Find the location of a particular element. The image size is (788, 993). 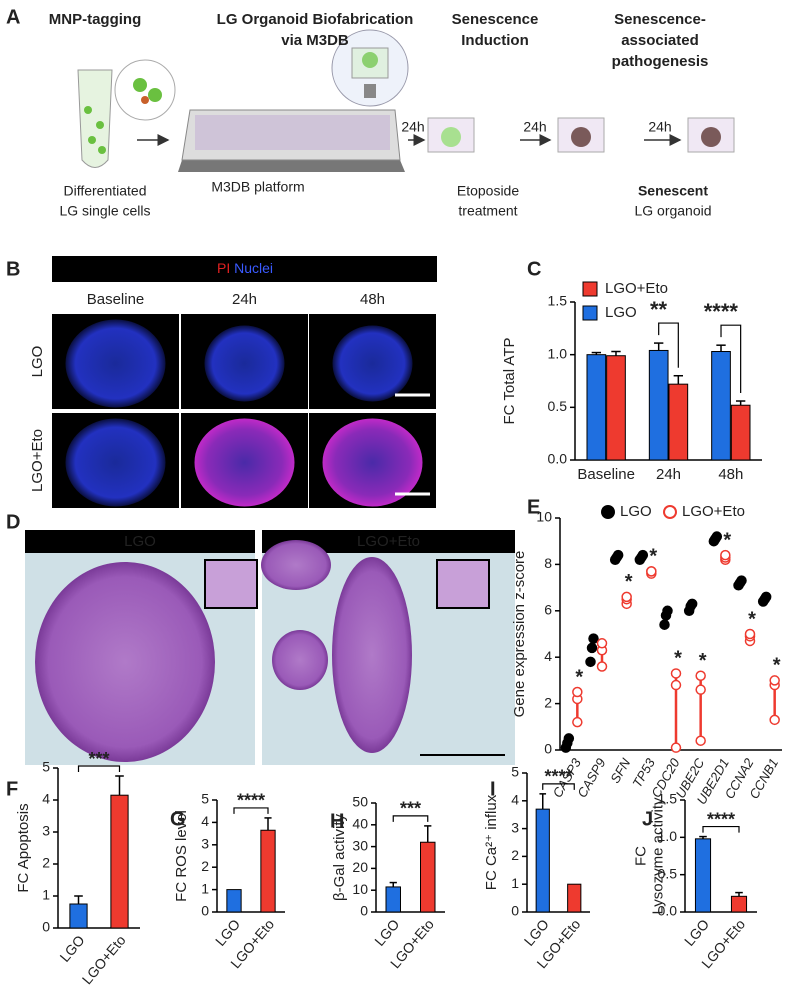

column-label: 24h is located at coordinates (244, 299).